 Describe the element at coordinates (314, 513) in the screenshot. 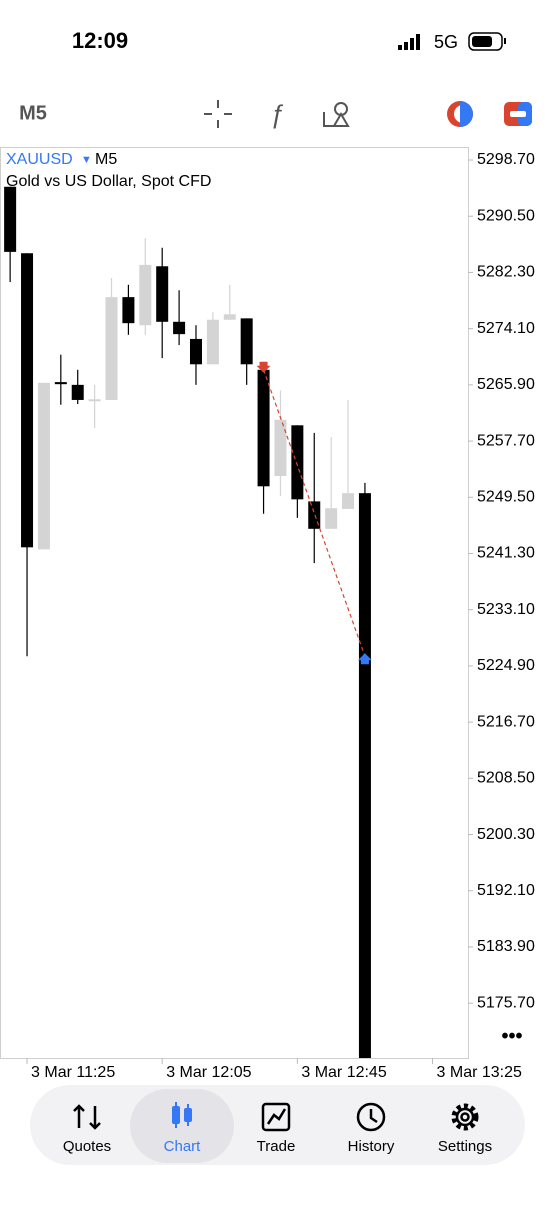

I see `trade-line` at that location.